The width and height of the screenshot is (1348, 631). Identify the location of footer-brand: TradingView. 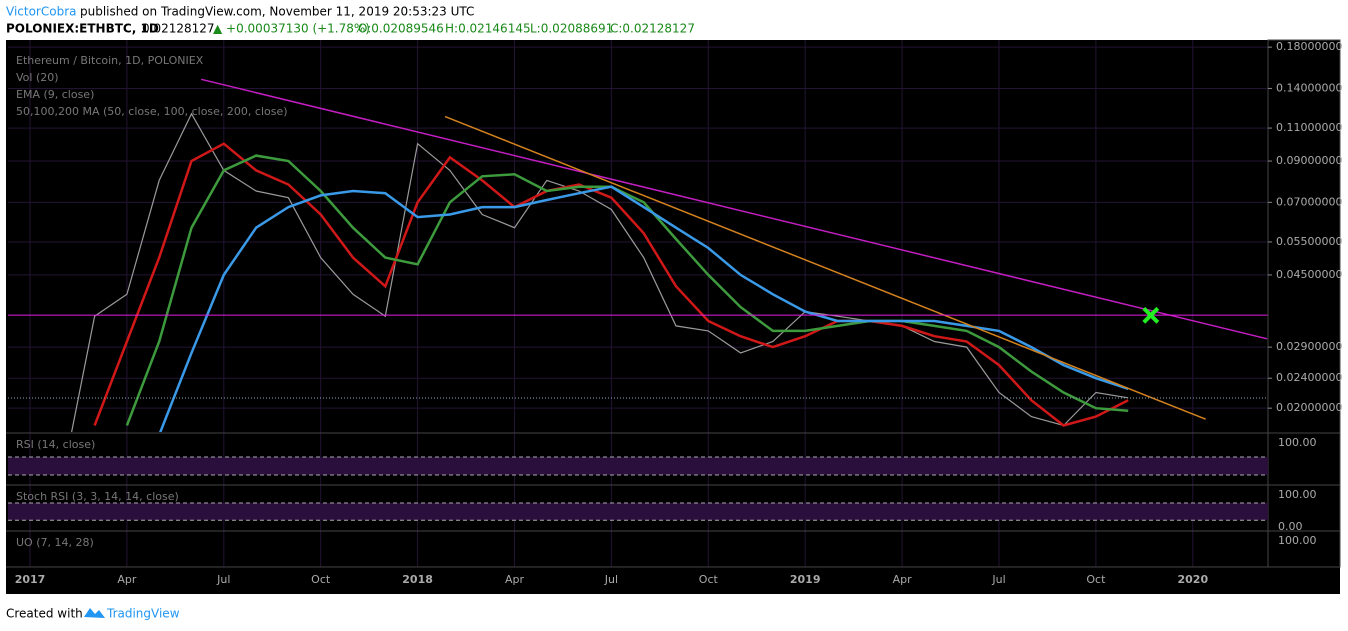
(143, 614).